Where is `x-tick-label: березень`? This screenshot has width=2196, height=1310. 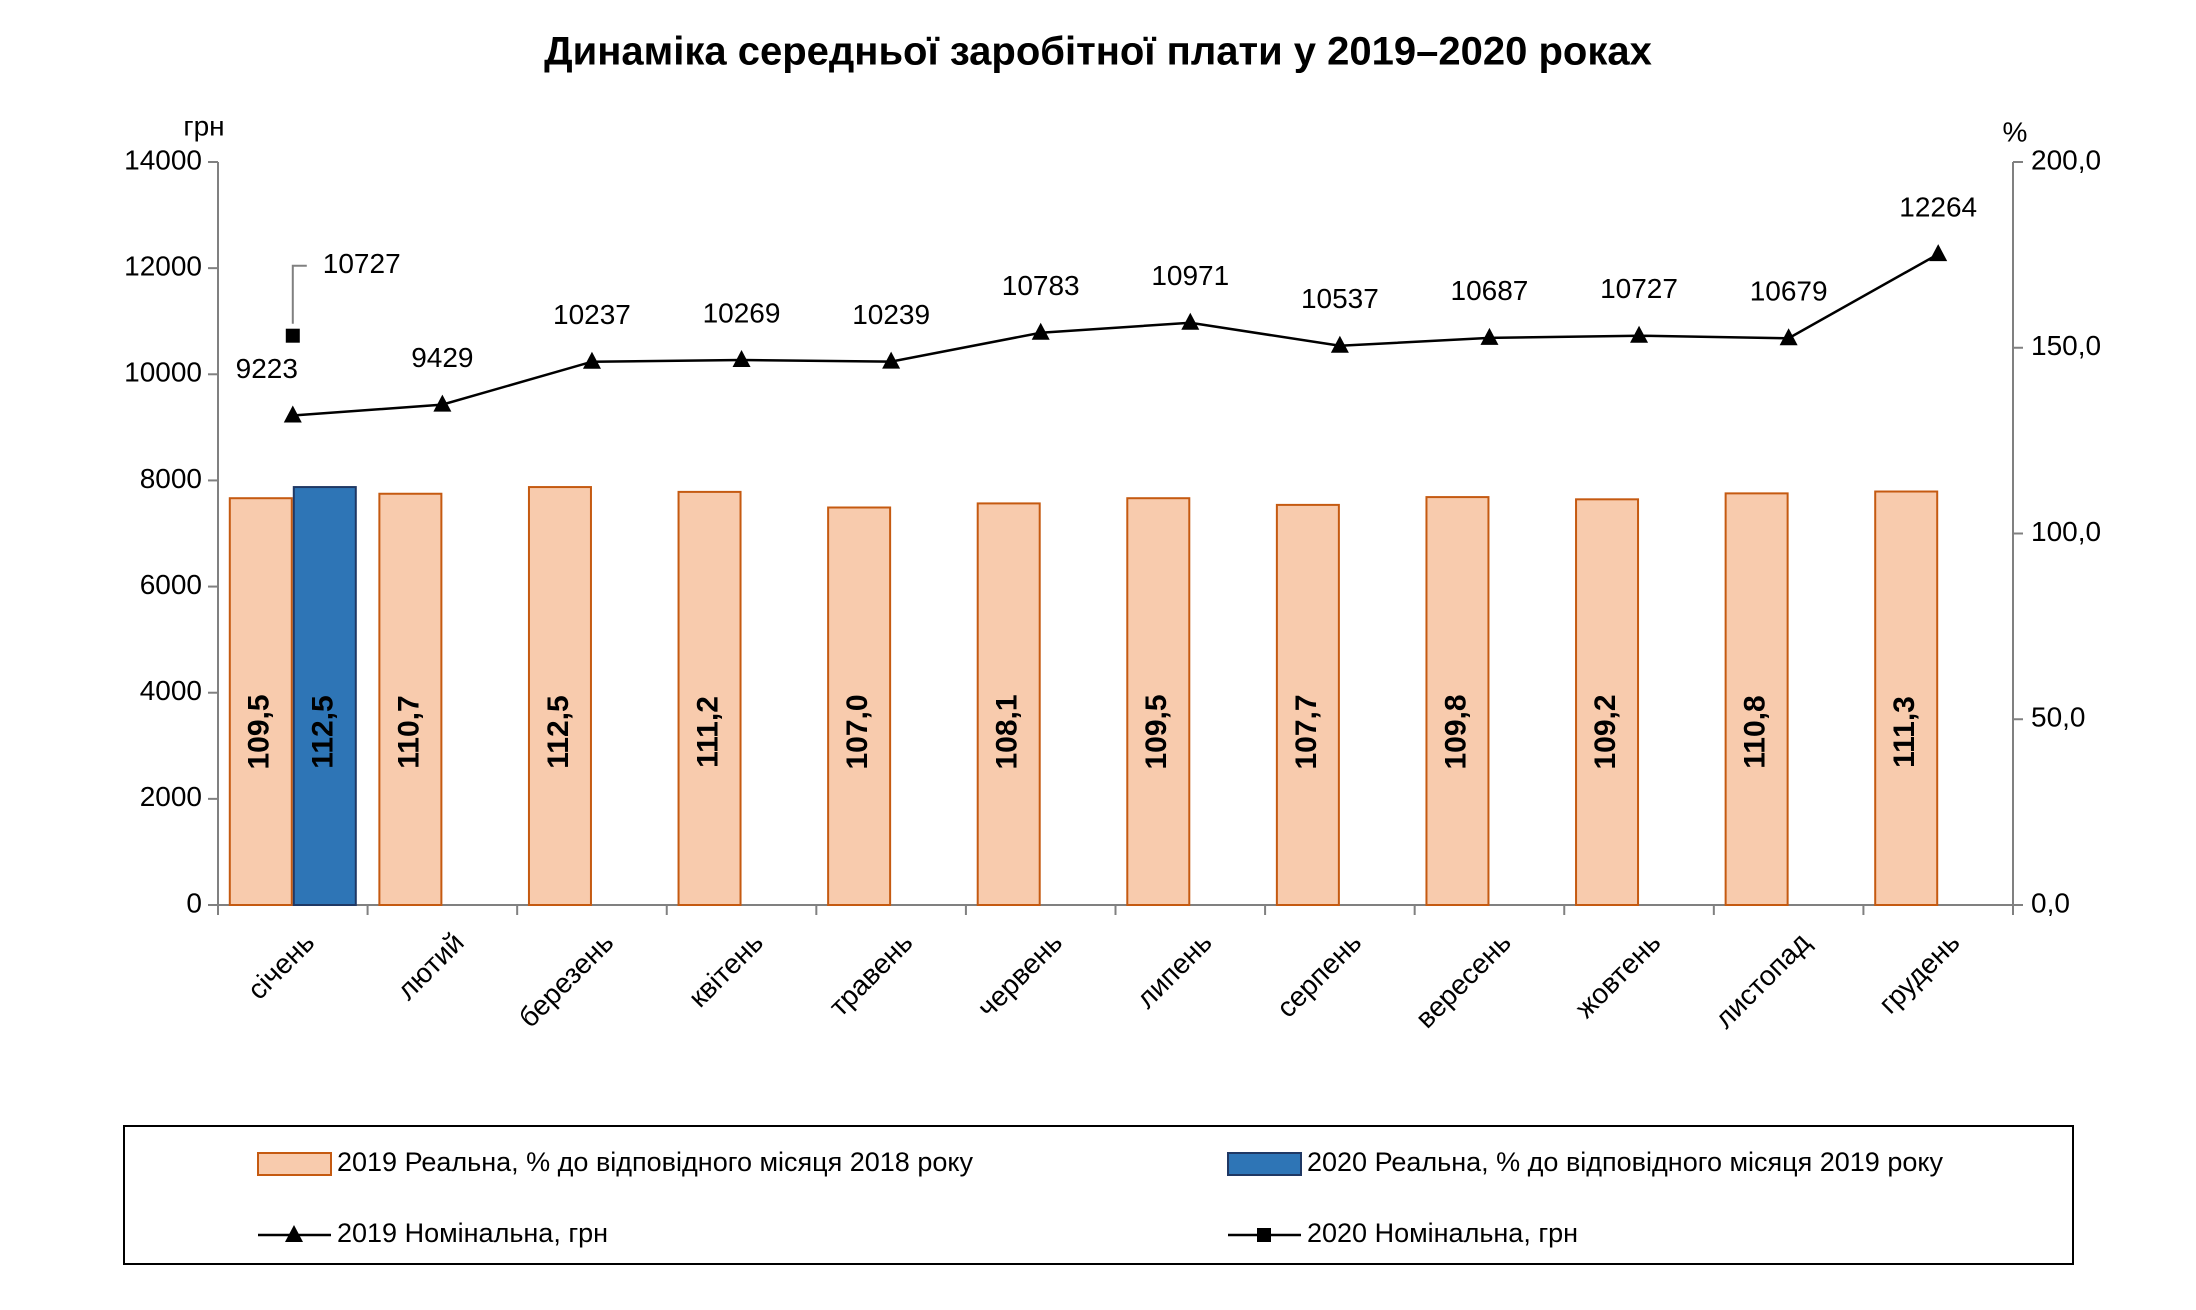 x-tick-label: березень is located at coordinates (566, 980).